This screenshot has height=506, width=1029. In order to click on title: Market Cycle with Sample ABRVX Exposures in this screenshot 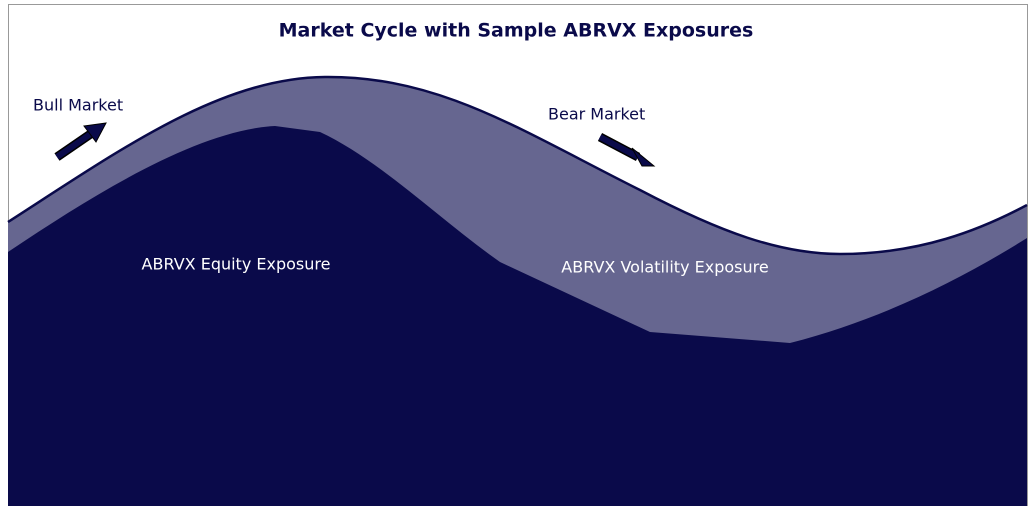, I will do `click(516, 31)`.